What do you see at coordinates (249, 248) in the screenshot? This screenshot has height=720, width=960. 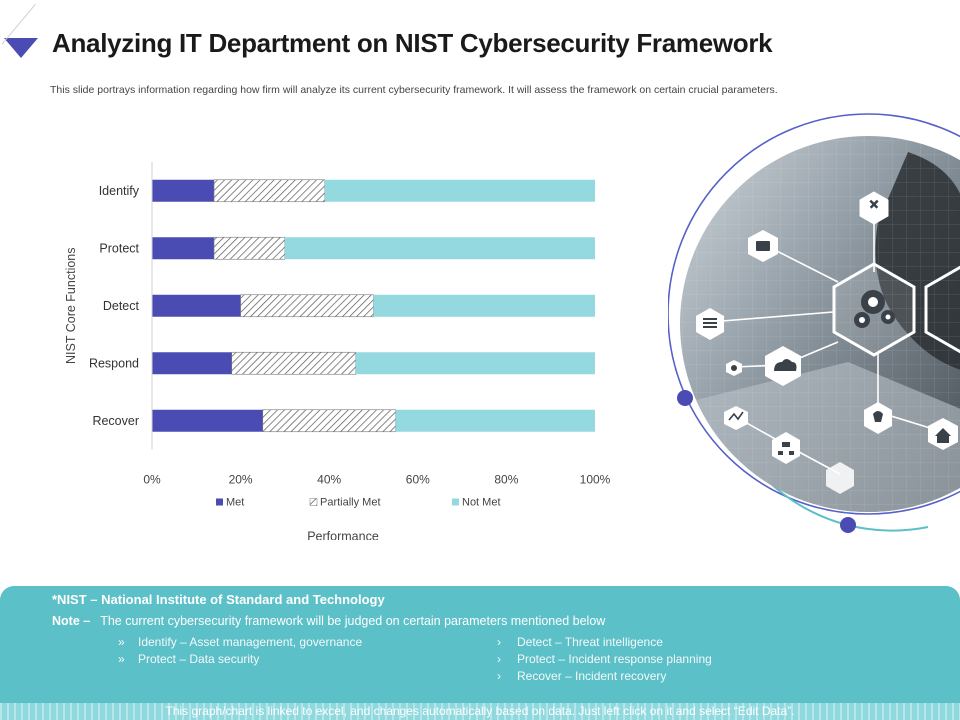 I see `bar-protect-partially-met` at bounding box center [249, 248].